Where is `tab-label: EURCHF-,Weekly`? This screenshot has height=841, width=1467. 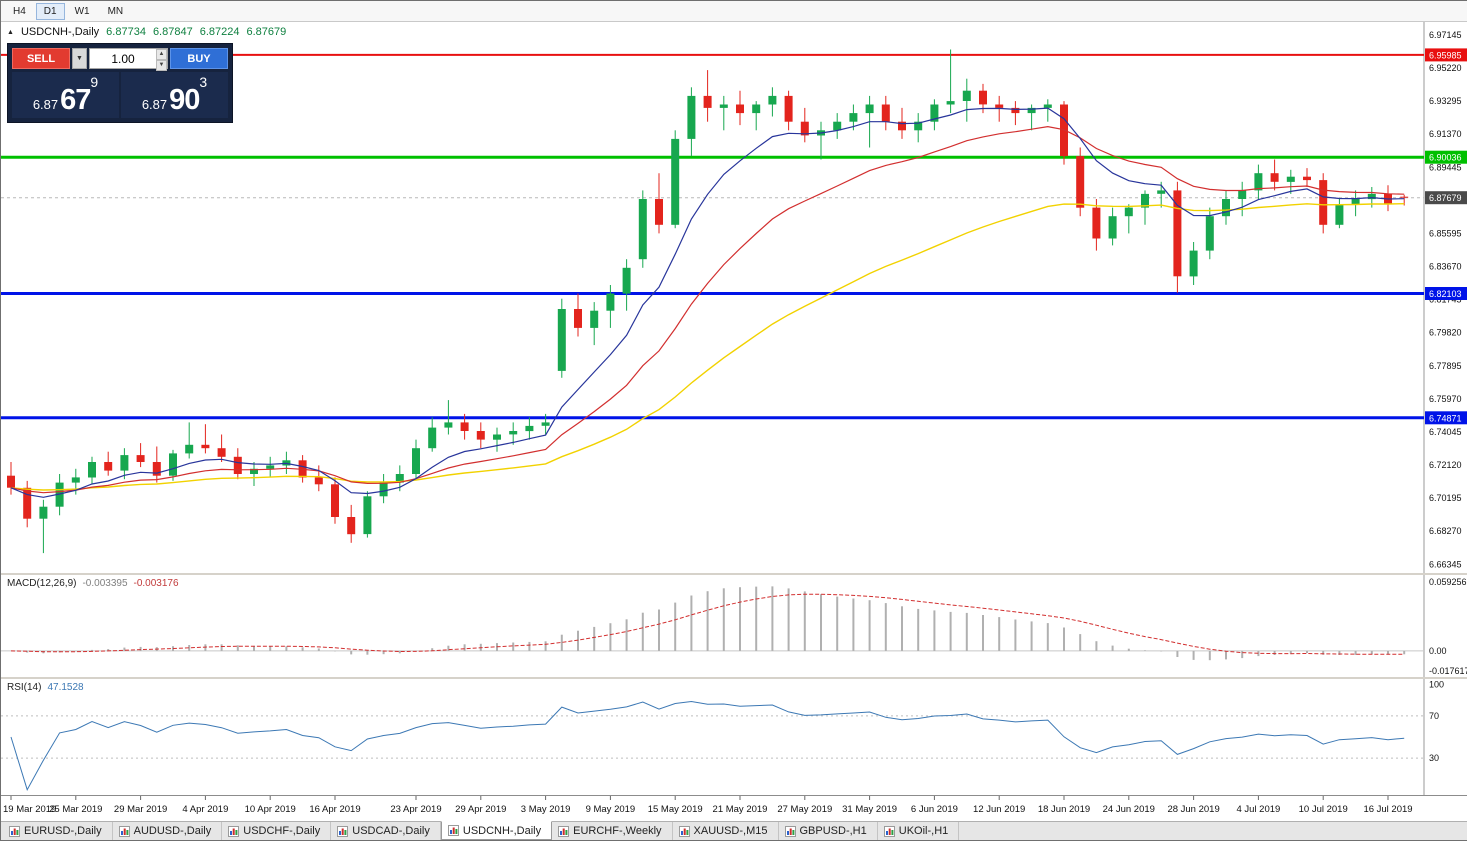
tab-label: EURCHF-,Weekly is located at coordinates (617, 831).